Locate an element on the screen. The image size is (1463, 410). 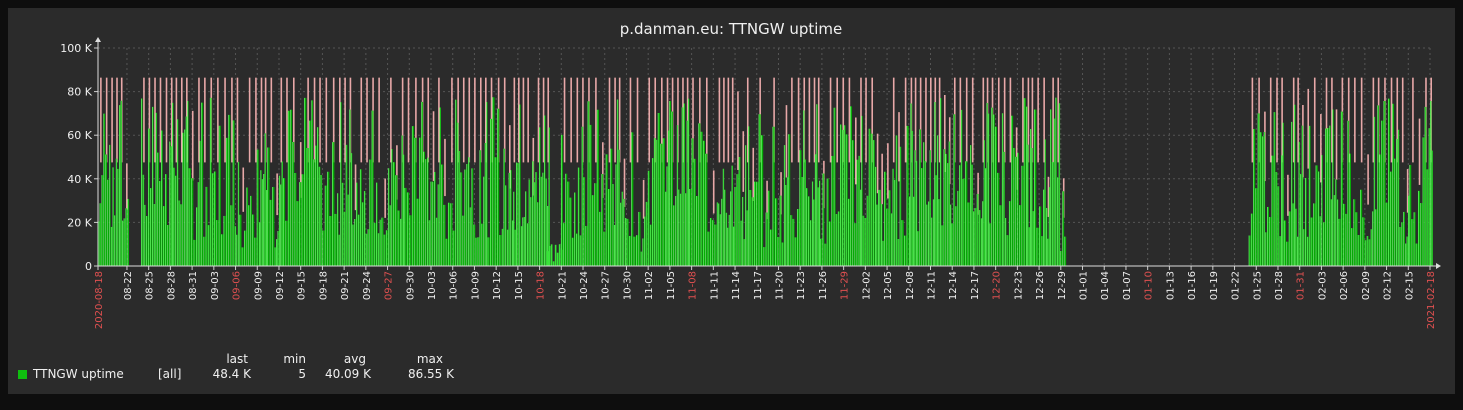
x-tick-label: 11-05 is located at coordinates (671, 285).